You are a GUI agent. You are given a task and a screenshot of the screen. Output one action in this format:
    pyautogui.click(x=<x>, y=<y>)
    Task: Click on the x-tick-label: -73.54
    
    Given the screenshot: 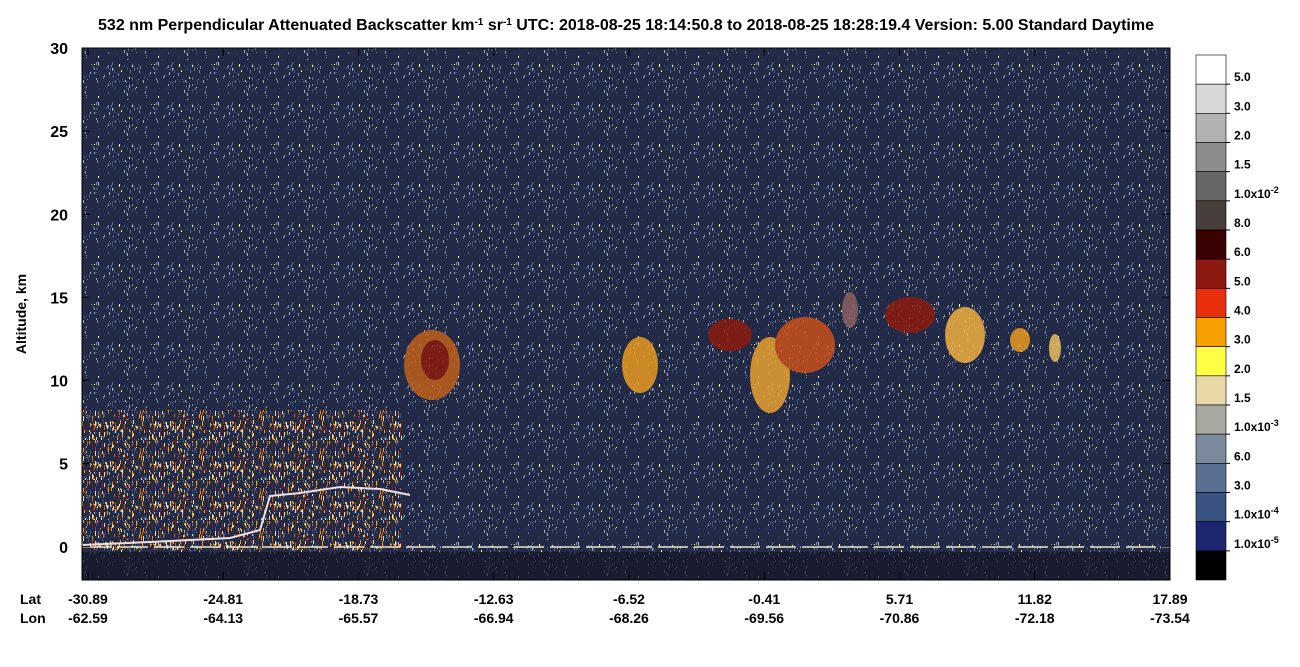 What is the action you would take?
    pyautogui.click(x=1170, y=618)
    